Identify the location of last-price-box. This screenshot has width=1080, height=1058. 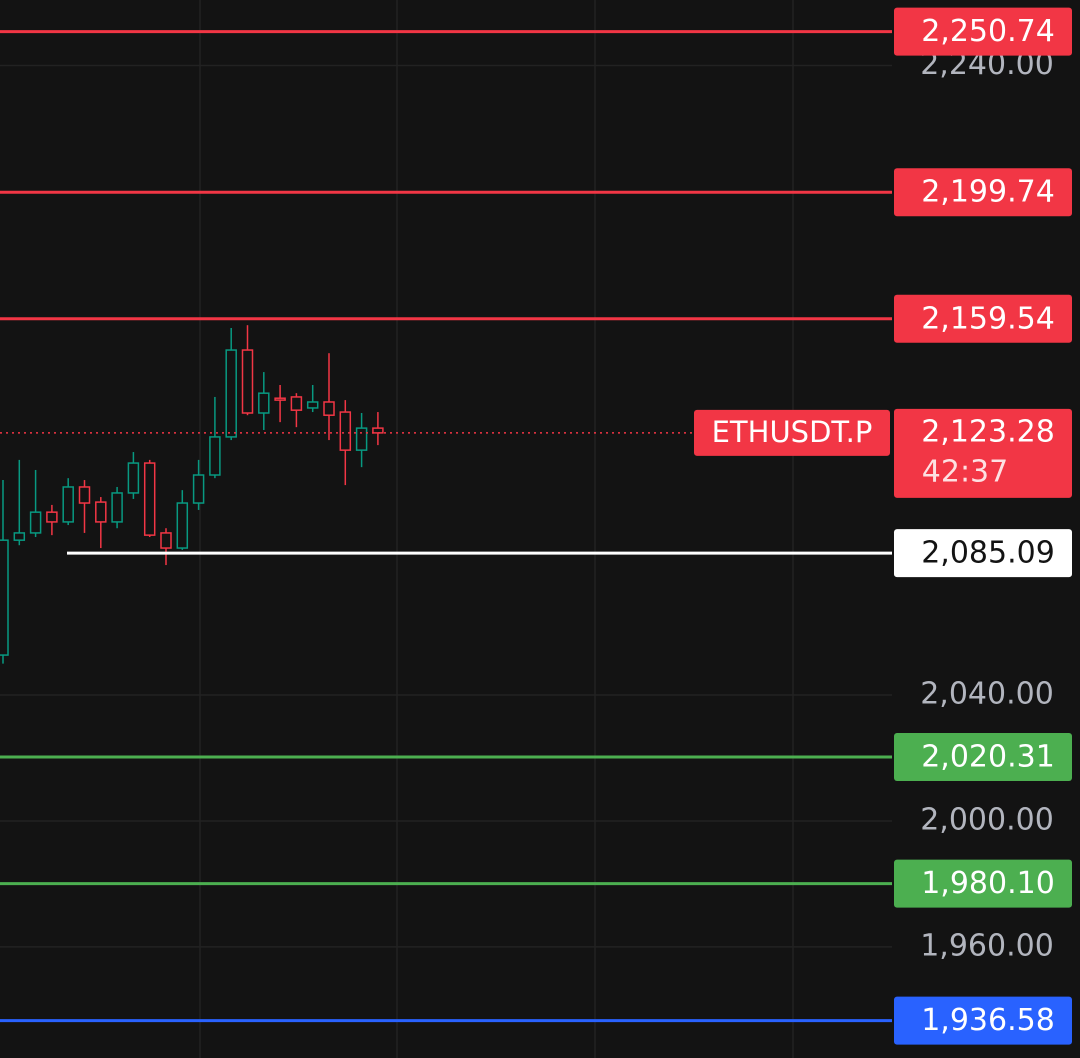
(983, 453).